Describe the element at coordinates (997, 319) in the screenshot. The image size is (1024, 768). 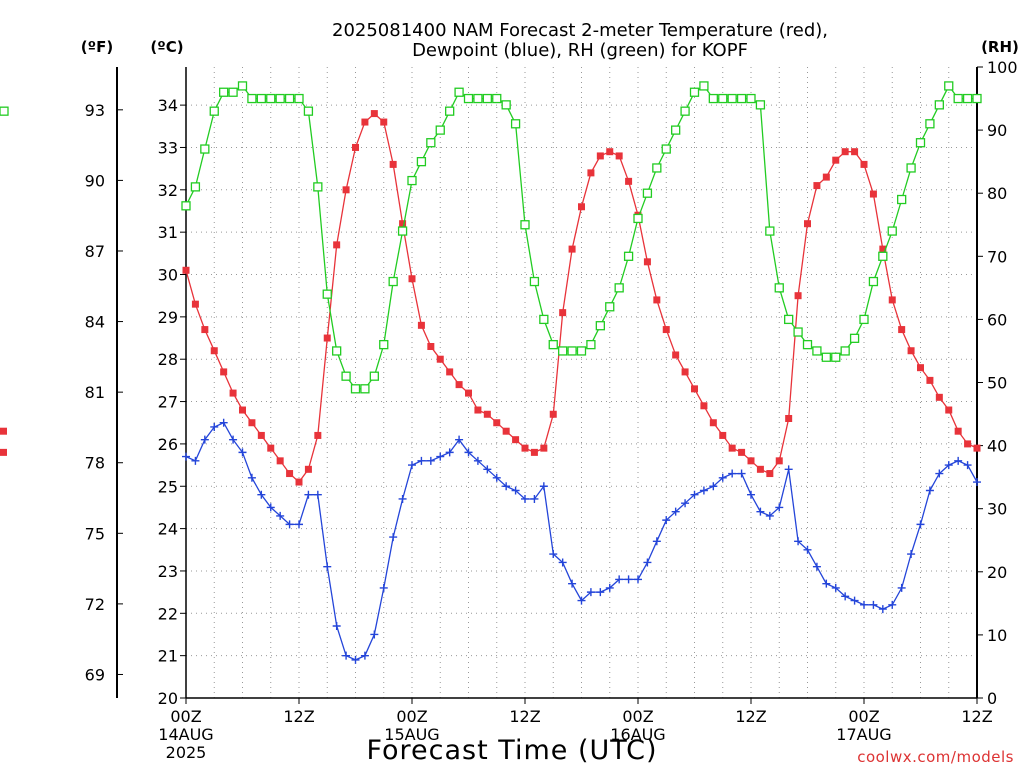
I see `tick-label-rh: 60` at that location.